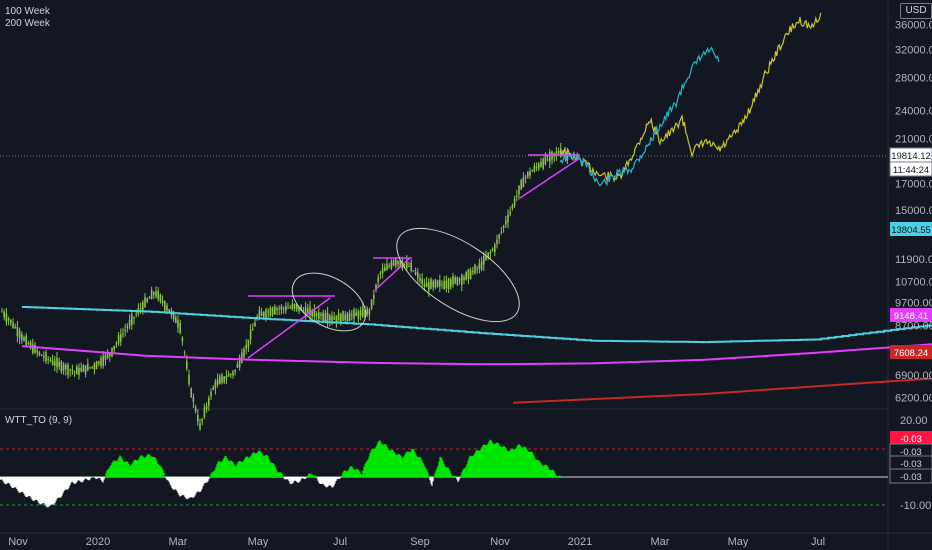 This screenshot has width=932, height=550. Describe the element at coordinates (911, 170) in the screenshot. I see `badge-countdown: 11:44:24` at that location.